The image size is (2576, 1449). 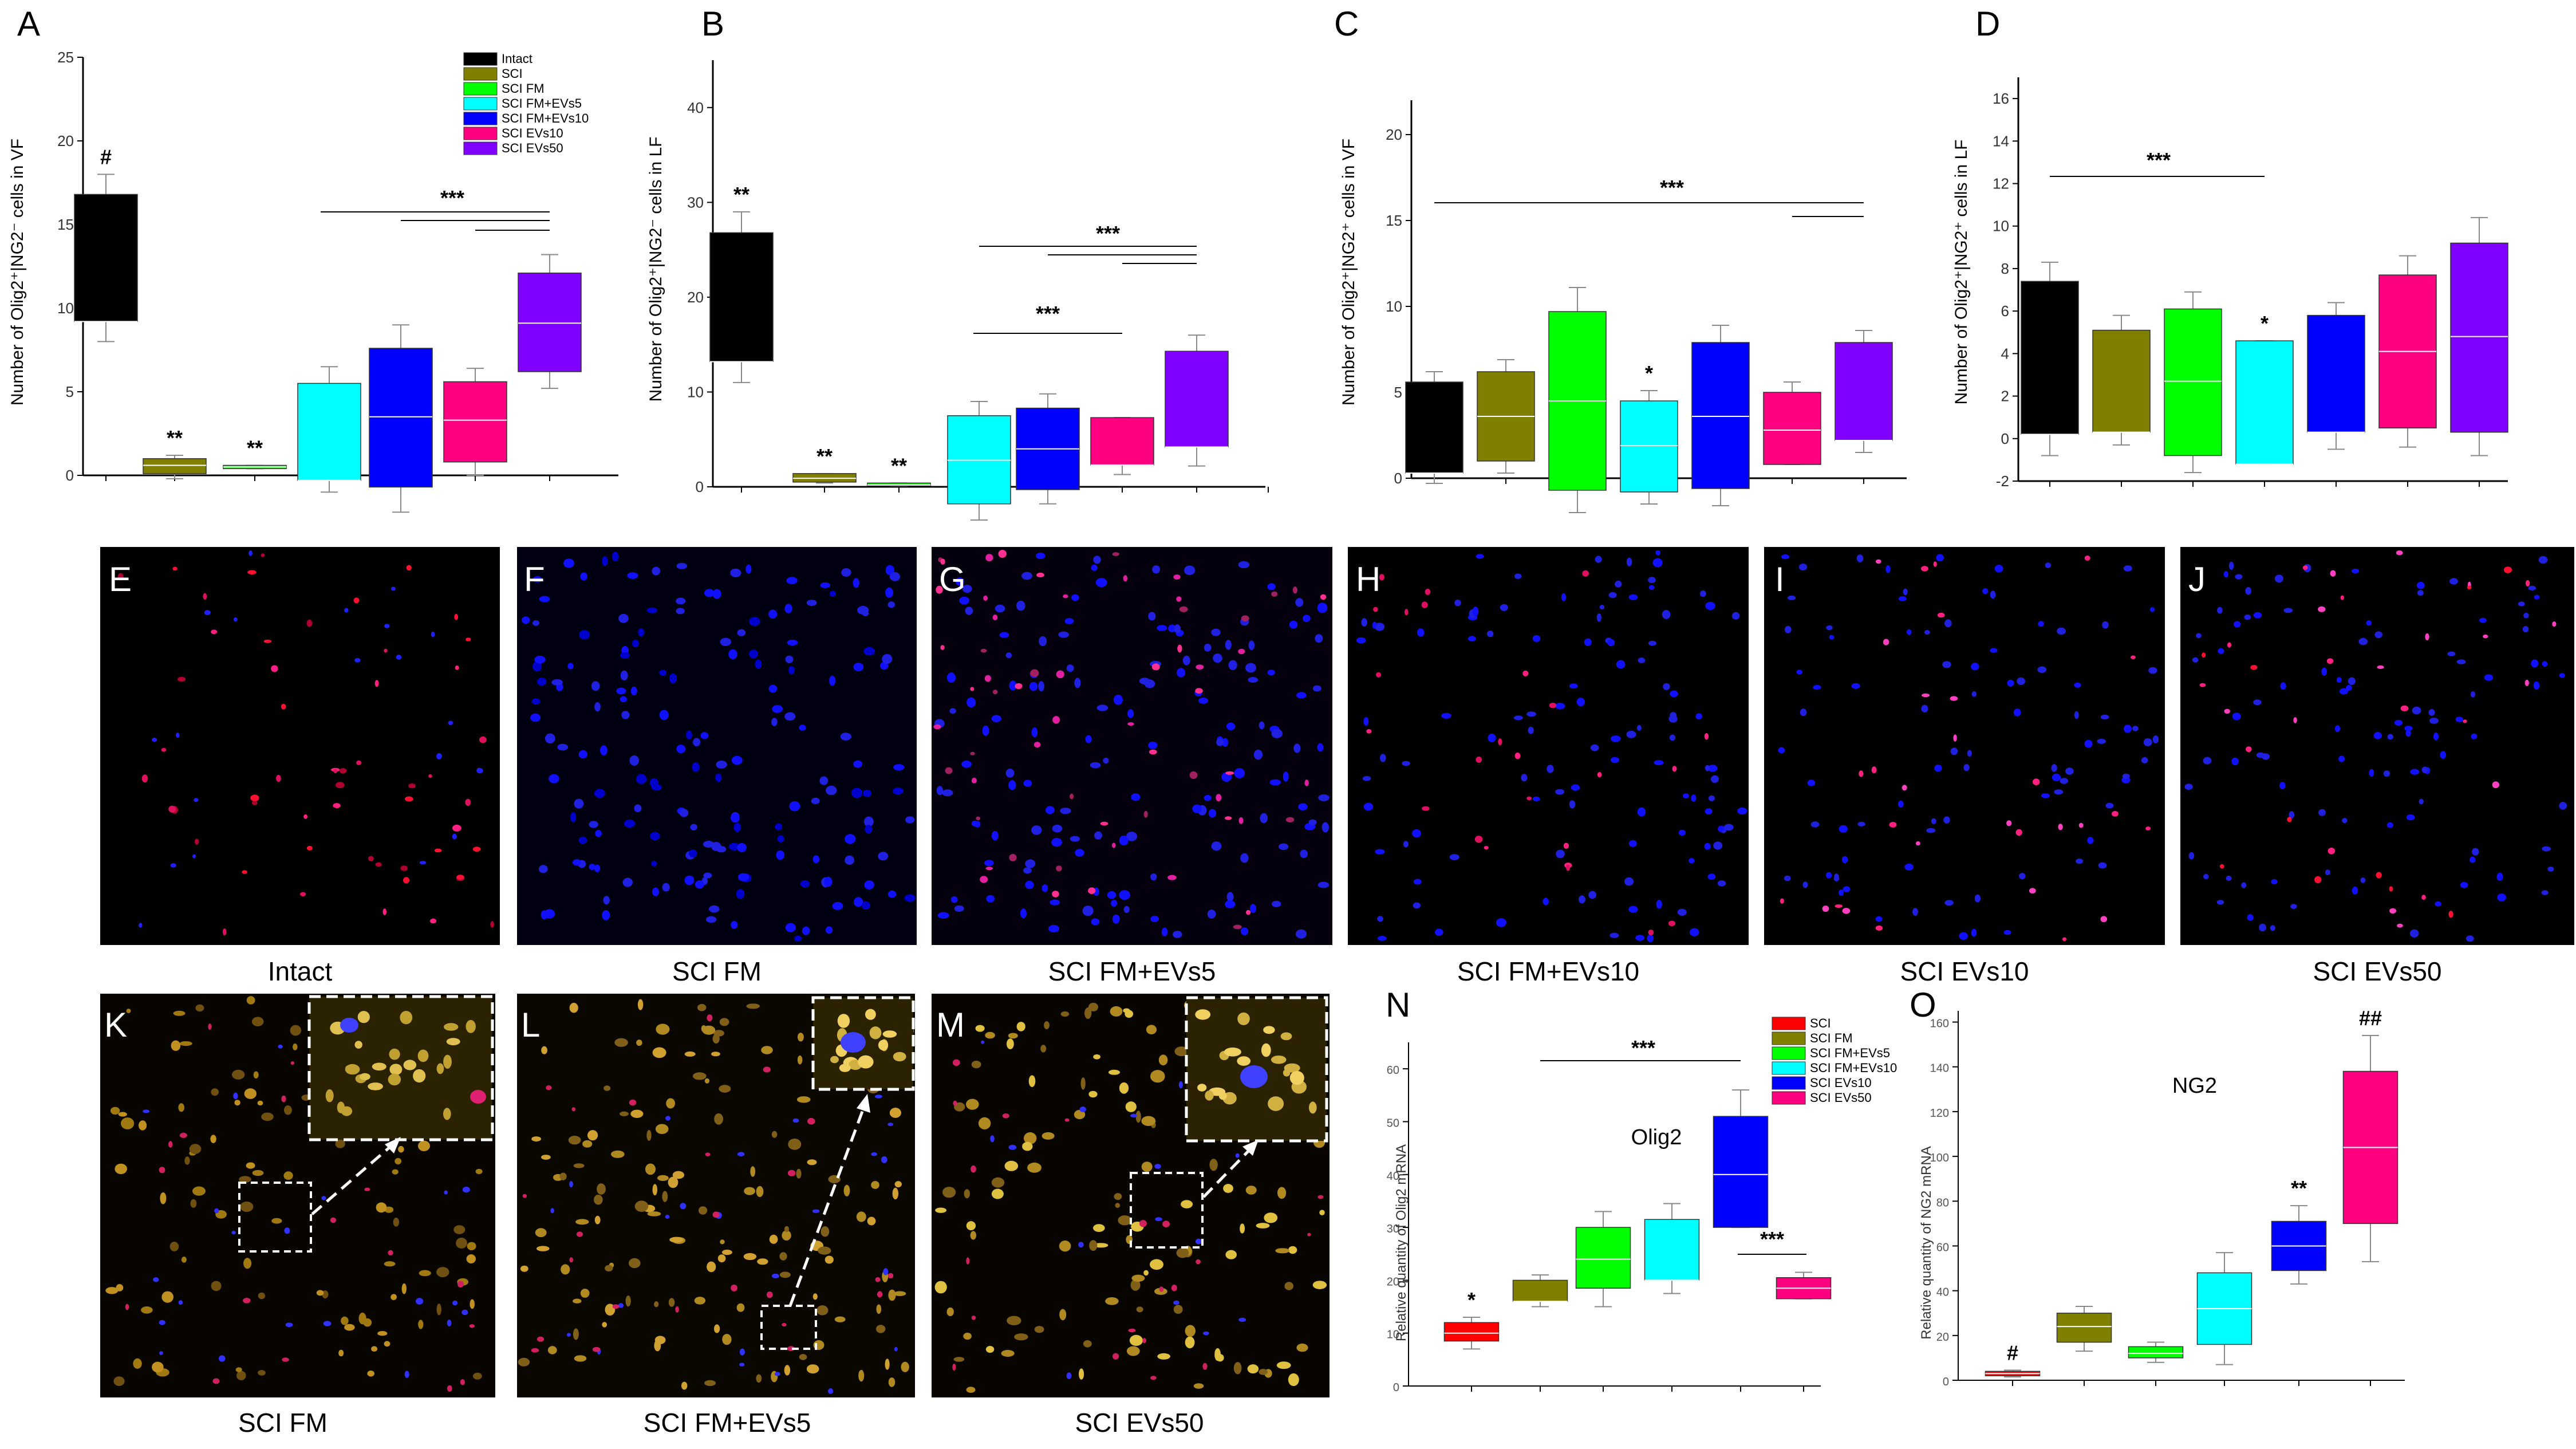 I want to click on ylabel-a: Number of Olig2⁺|NG2⁻ cells in VF, so click(x=17, y=272).